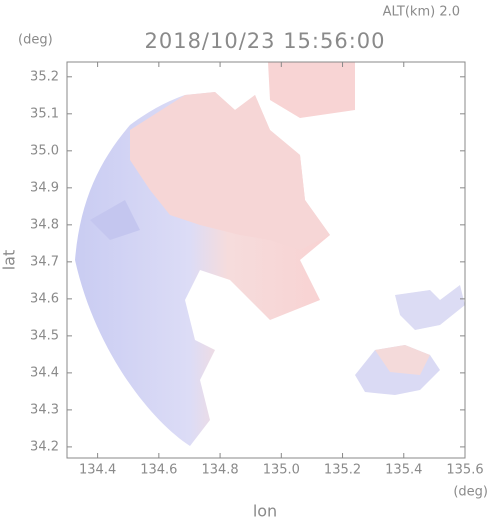  Describe the element at coordinates (264, 41) in the screenshot. I see `chart-title: 2018/10/23 15:56:00` at that location.